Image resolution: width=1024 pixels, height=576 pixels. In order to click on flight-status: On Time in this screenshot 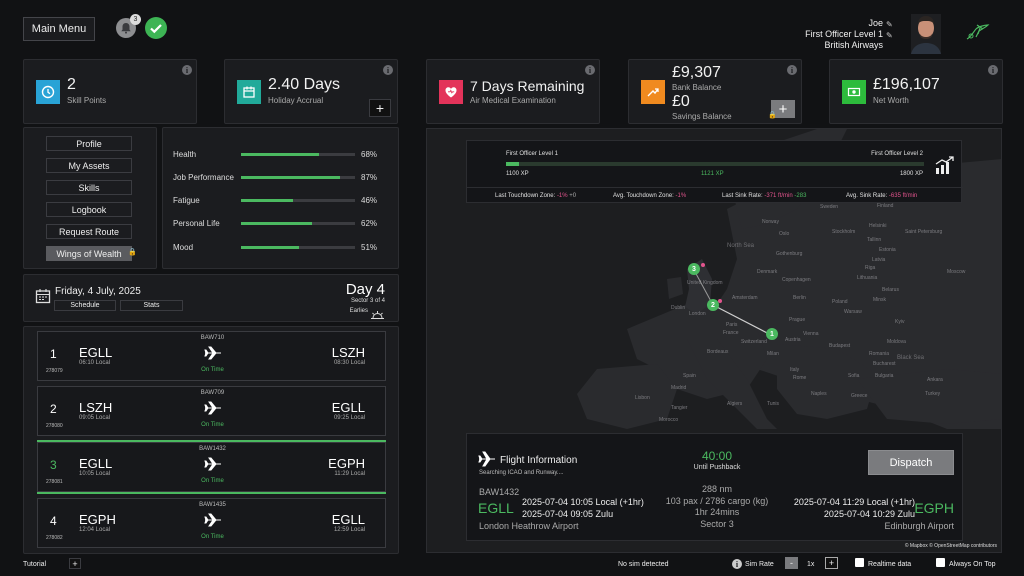, I will do `click(212, 425)`.